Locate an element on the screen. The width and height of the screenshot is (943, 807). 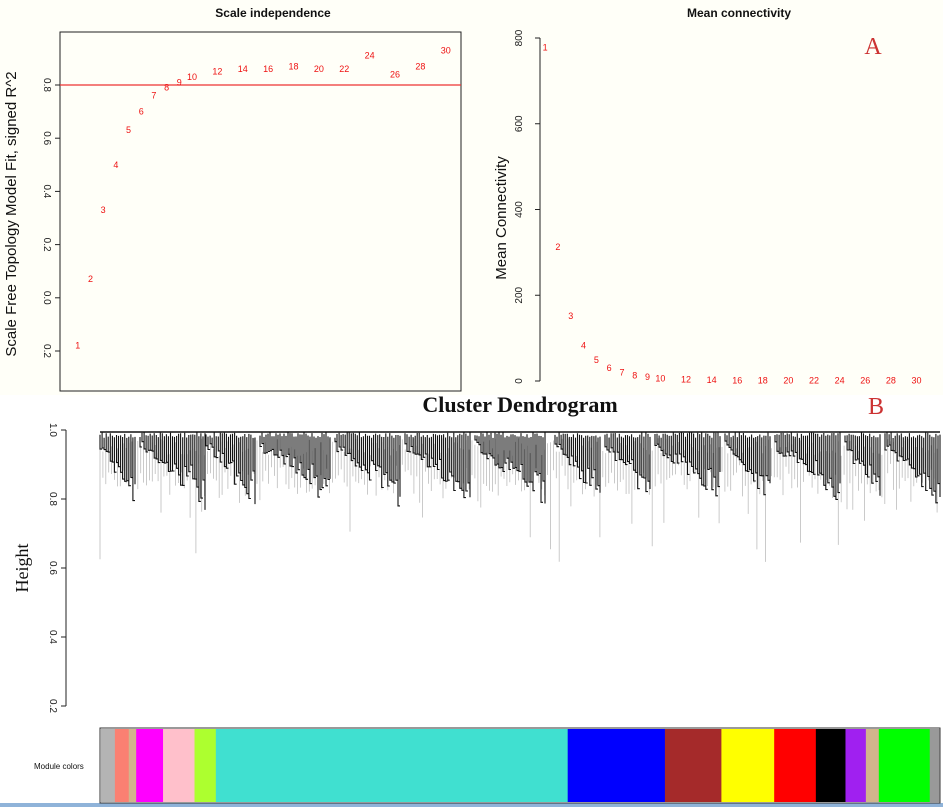
scale-independence-point-30: 30 is located at coordinates (446, 50).